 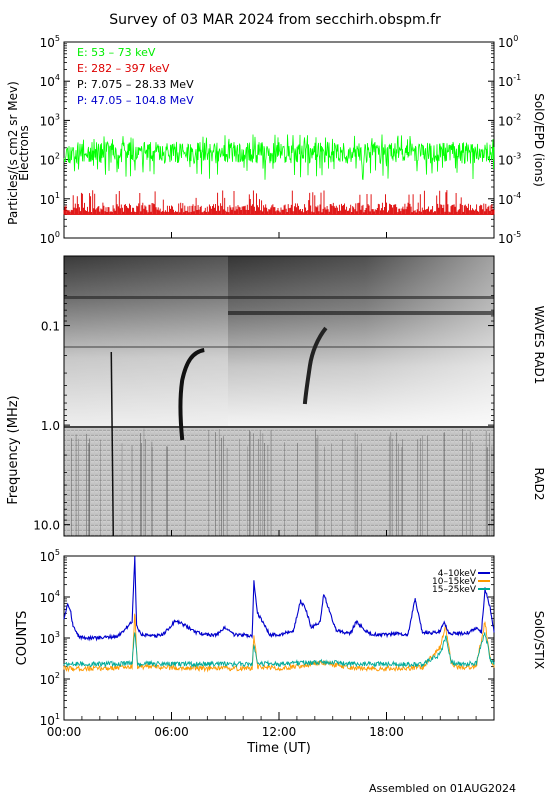 What do you see at coordinates (46, 526) in the screenshot?
I see `y-tick-label: 10.0` at bounding box center [46, 526].